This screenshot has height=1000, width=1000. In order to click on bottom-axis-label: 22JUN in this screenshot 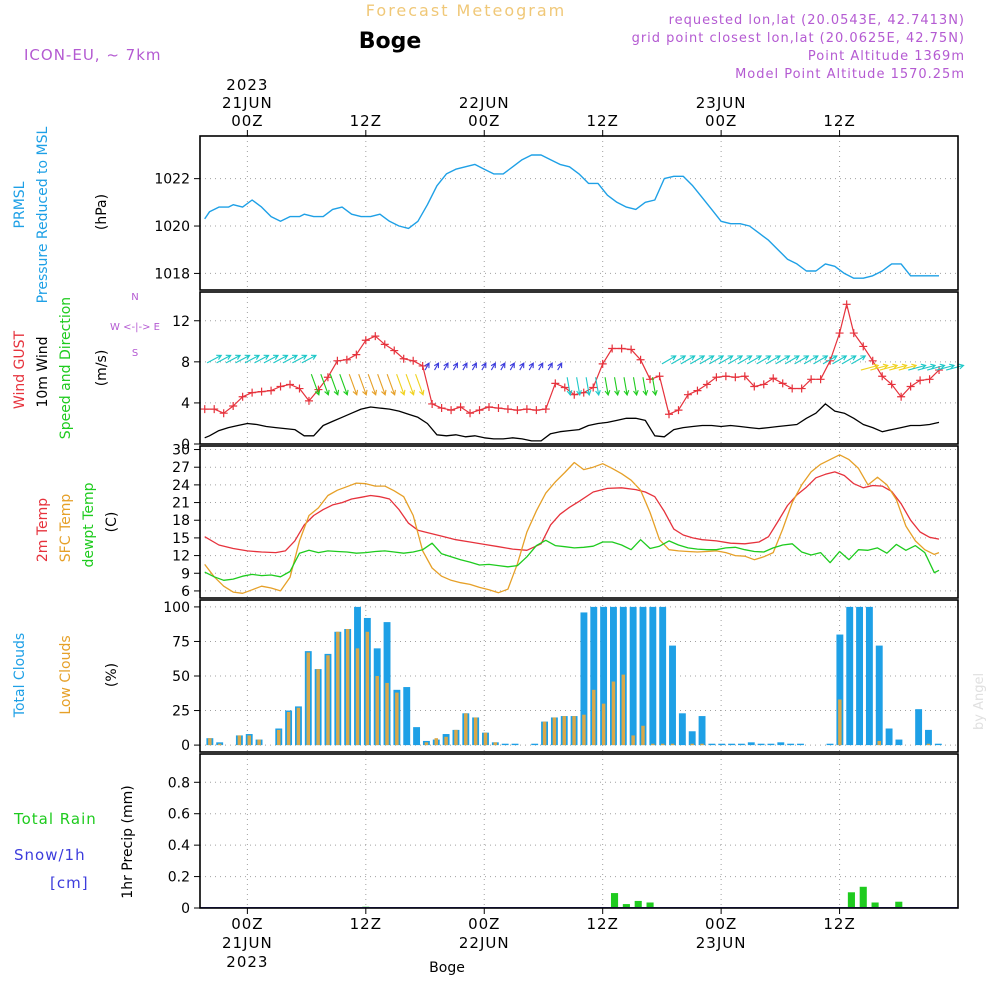, I will do `click(484, 943)`.